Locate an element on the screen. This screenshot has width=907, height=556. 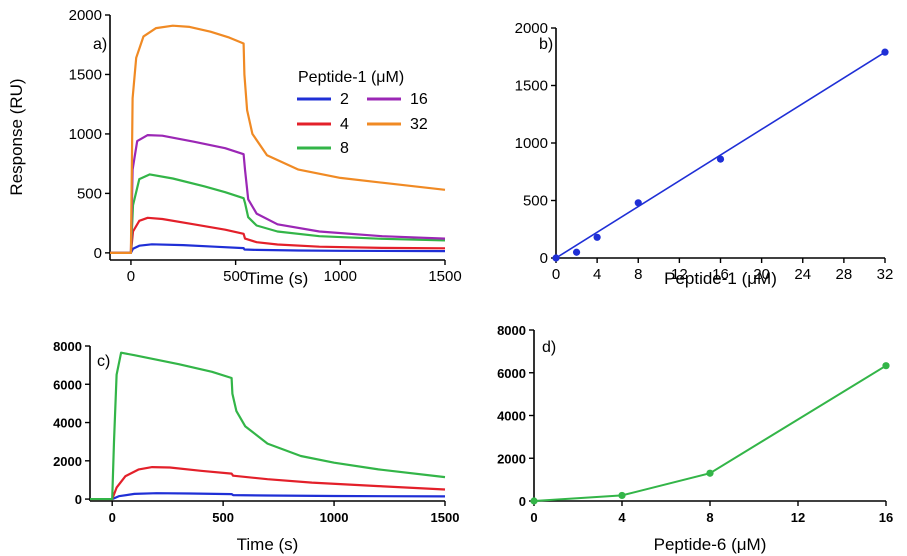
panel-label-b: b) is located at coordinates (546, 44).